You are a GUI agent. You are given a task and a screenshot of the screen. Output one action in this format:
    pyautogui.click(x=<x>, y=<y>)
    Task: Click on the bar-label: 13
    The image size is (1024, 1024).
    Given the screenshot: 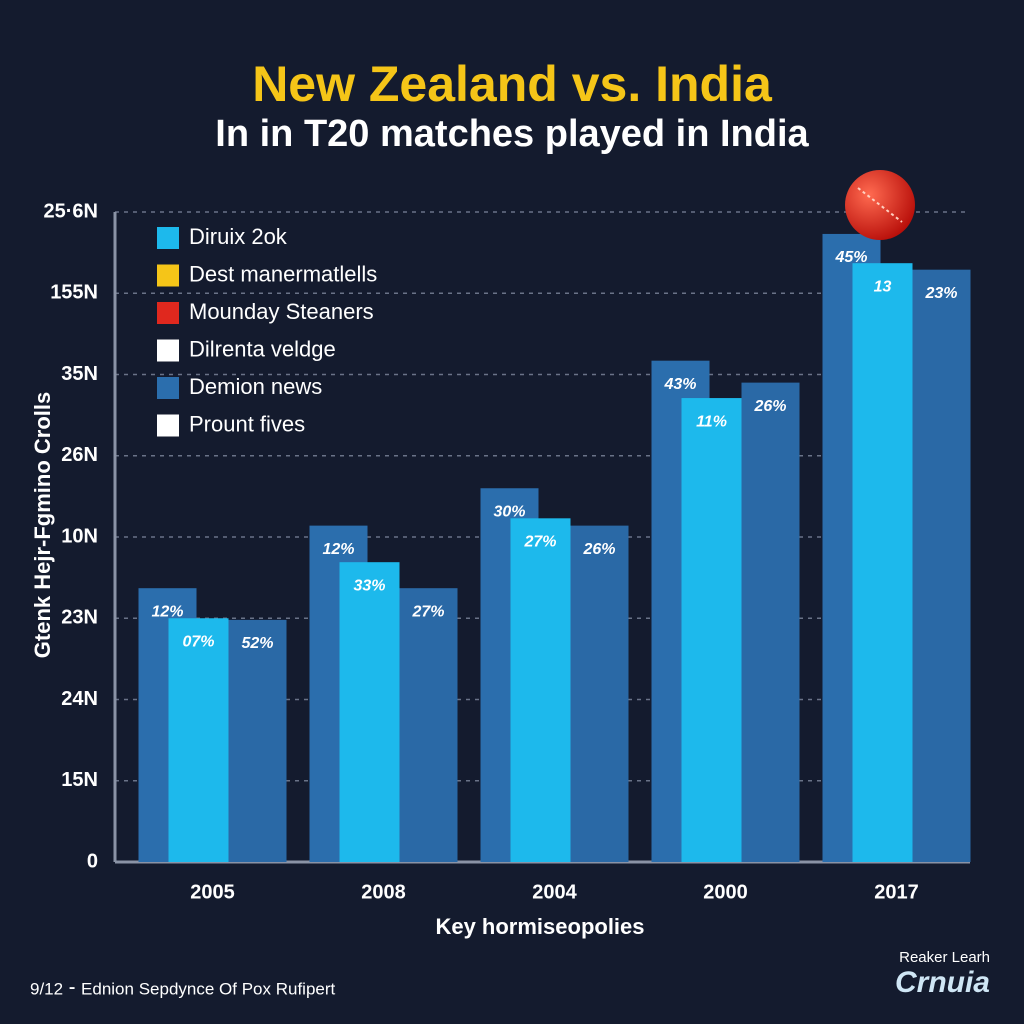 What is the action you would take?
    pyautogui.click(x=883, y=286)
    